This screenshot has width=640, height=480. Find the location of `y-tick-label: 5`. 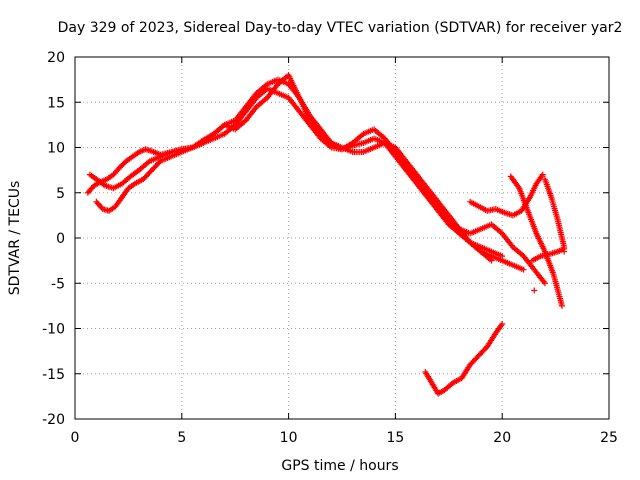

y-tick-label: 5 is located at coordinates (60, 194).